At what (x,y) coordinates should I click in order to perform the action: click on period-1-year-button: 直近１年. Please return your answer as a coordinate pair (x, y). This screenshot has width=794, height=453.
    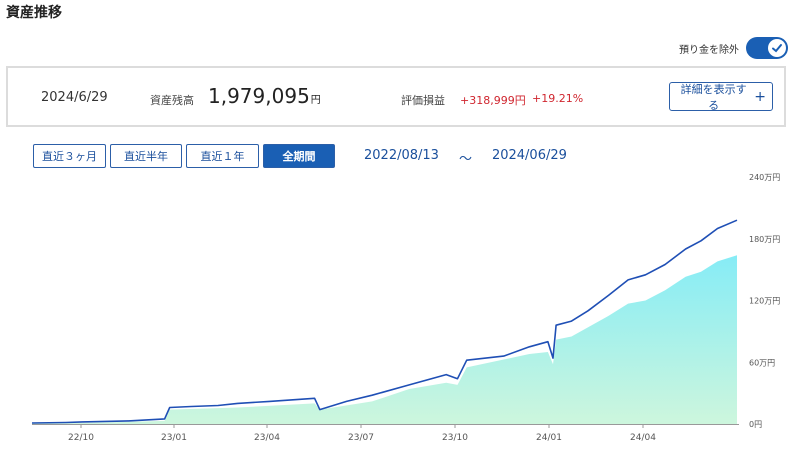
    Looking at the image, I should click on (222, 156).